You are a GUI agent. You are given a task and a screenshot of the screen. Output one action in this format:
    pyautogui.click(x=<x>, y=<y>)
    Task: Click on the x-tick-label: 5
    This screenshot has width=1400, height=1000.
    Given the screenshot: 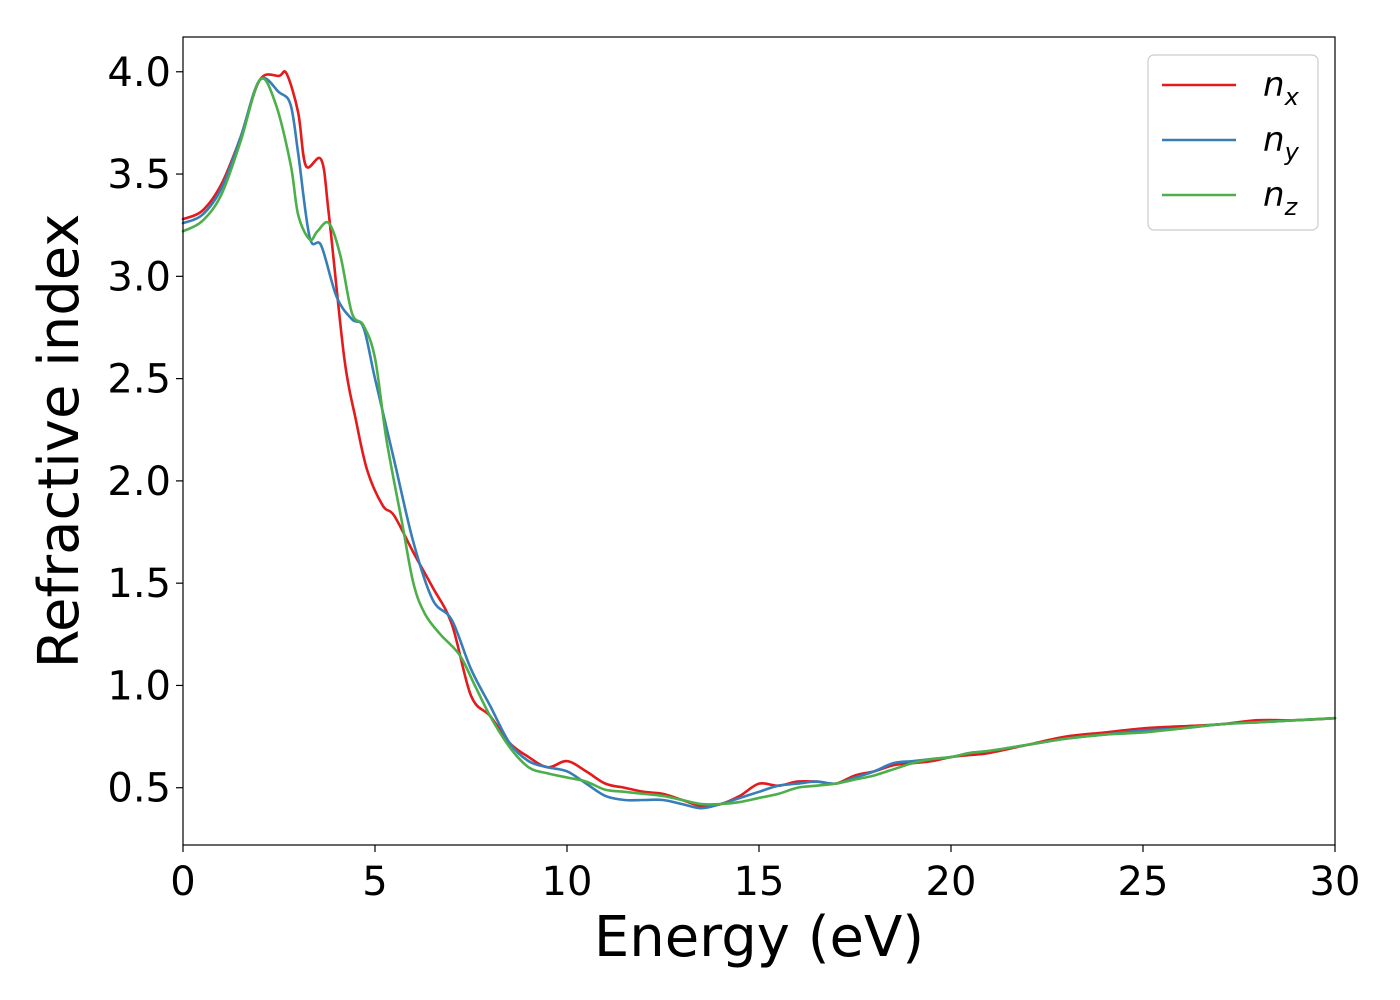 What is the action you would take?
    pyautogui.click(x=374, y=882)
    